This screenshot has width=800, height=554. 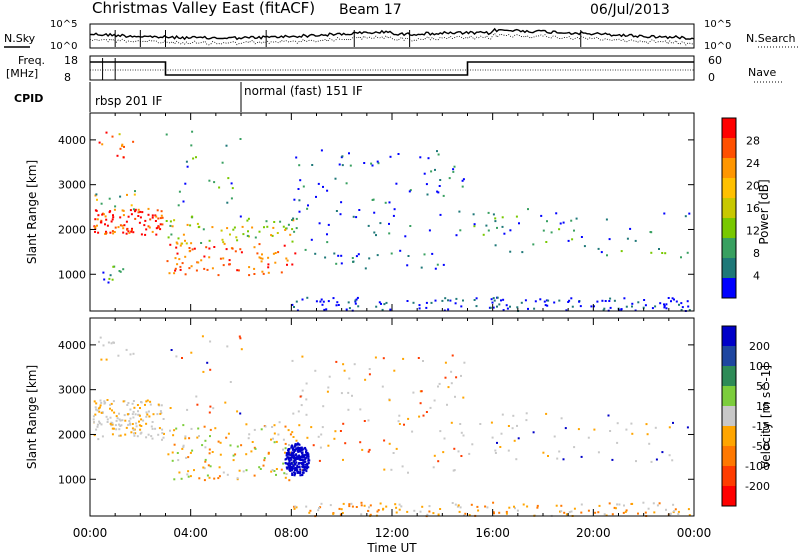 I want to click on colorbar-tick-label-1: 100, so click(x=759, y=366).